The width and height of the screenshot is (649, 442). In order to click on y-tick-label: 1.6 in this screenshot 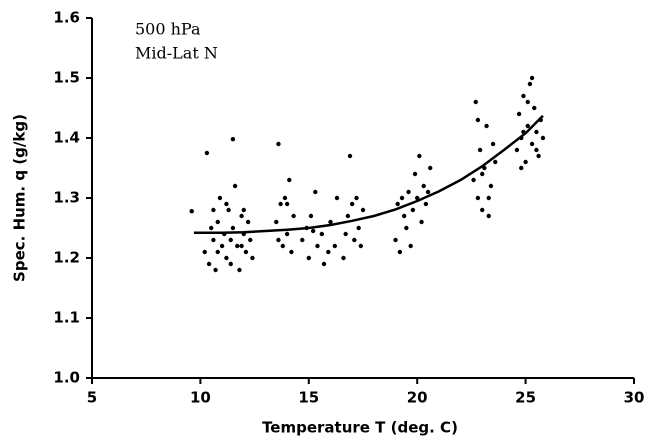, I will do `click(66, 18)`.